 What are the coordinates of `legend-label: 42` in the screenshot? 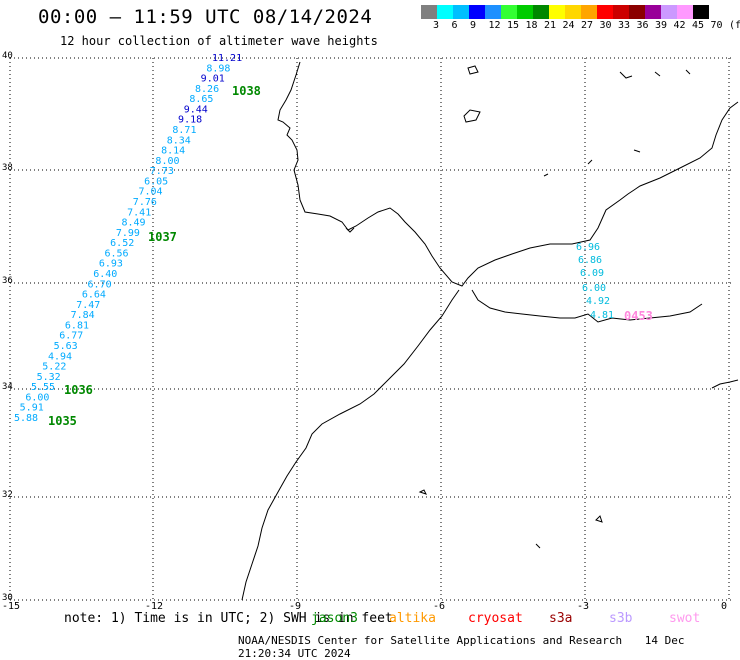 It's located at (679, 25).